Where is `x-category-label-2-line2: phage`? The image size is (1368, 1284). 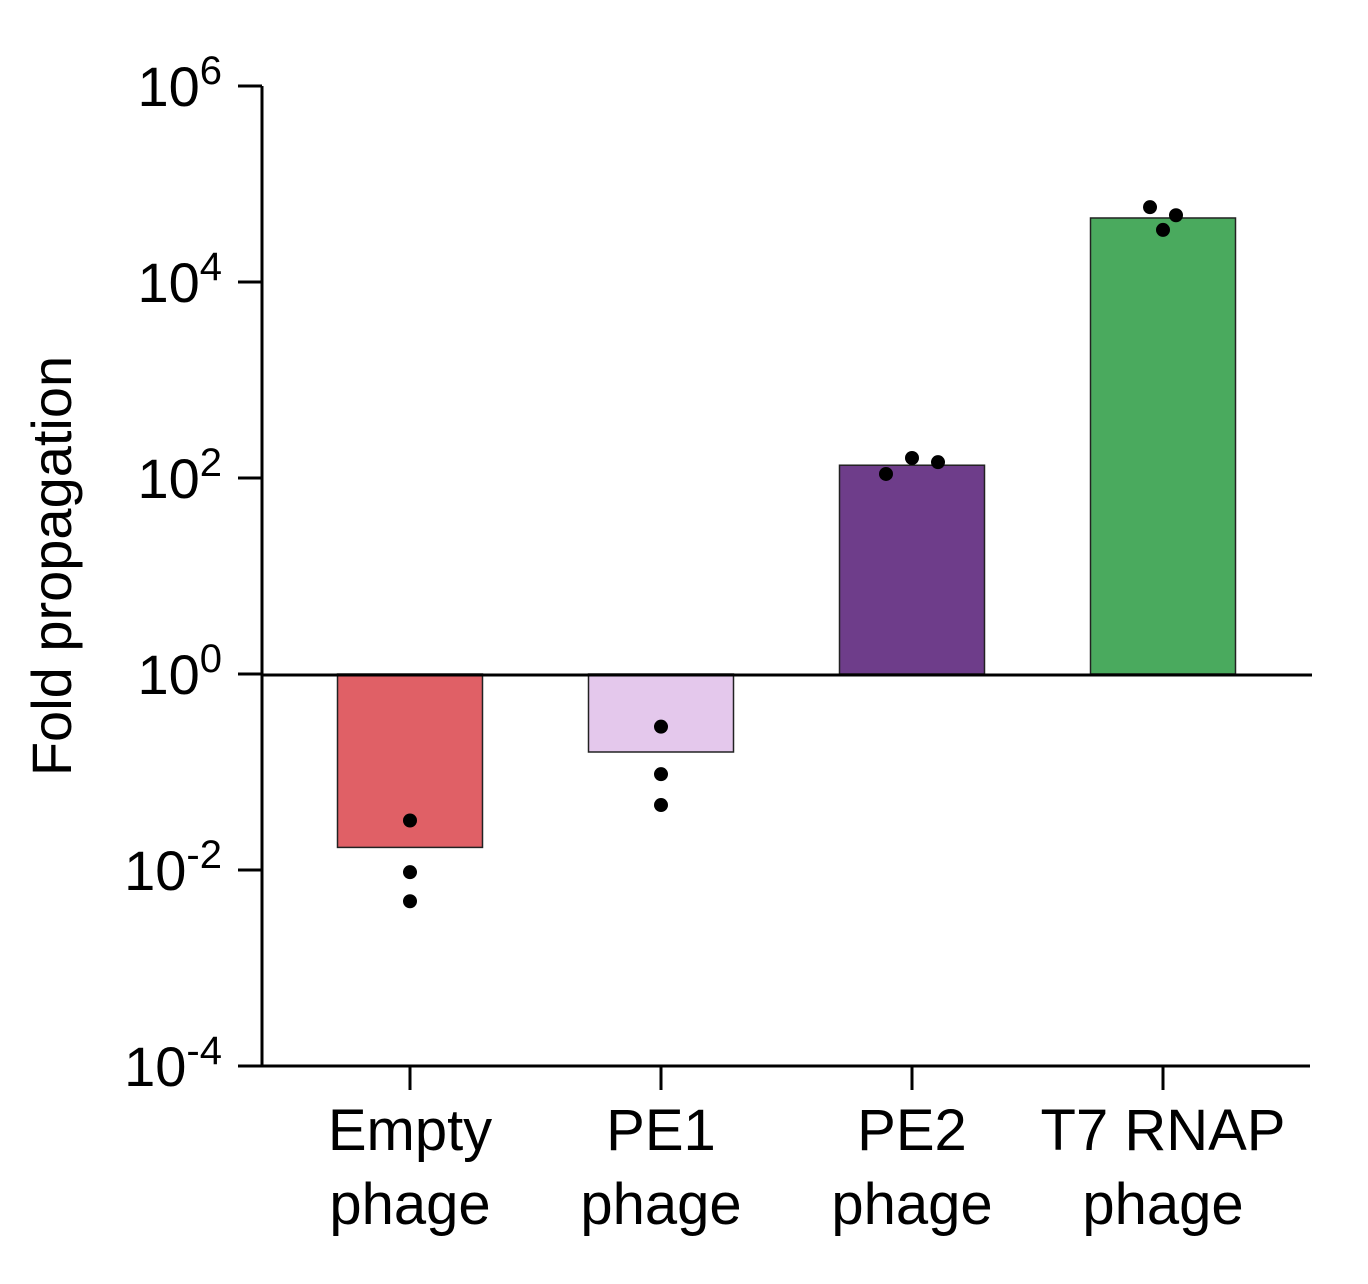
x-category-label-2-line2: phage is located at coordinates (911, 1204).